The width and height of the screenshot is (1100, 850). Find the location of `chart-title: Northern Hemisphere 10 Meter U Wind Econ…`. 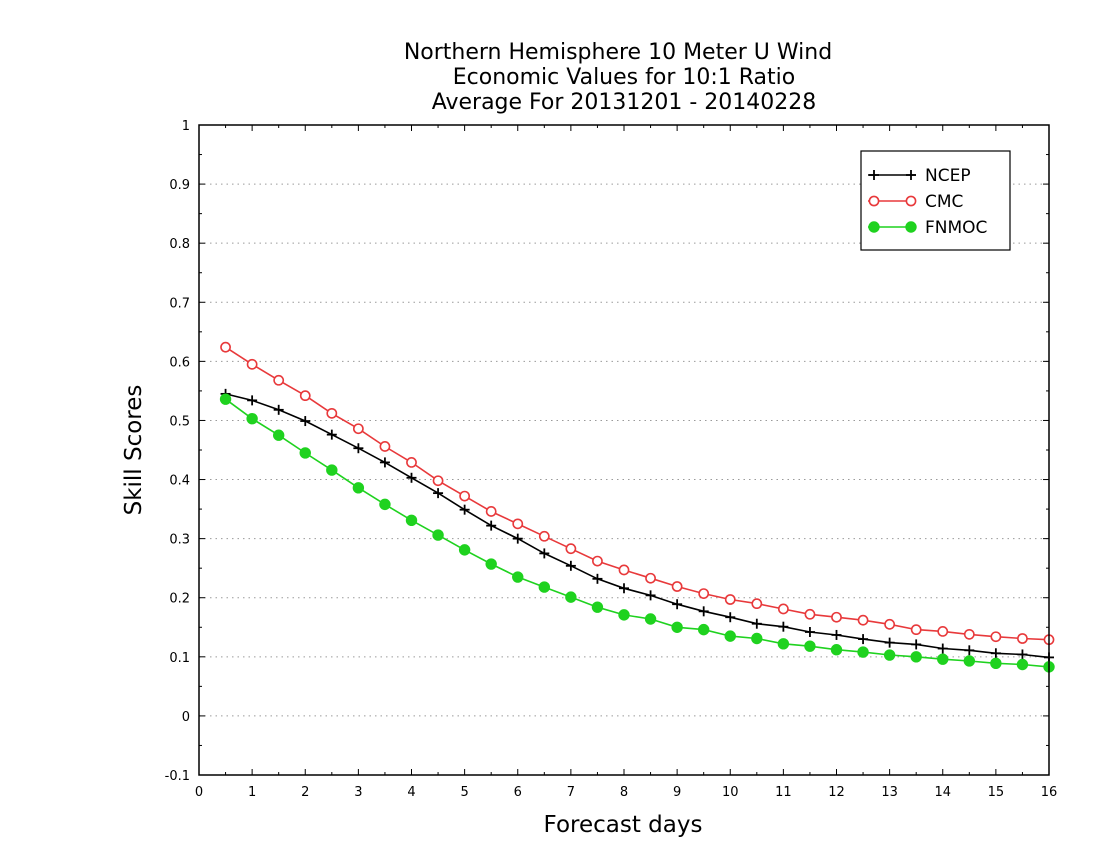

chart-title: Northern Hemisphere 10 Meter U Wind Econ… is located at coordinates (618, 77).